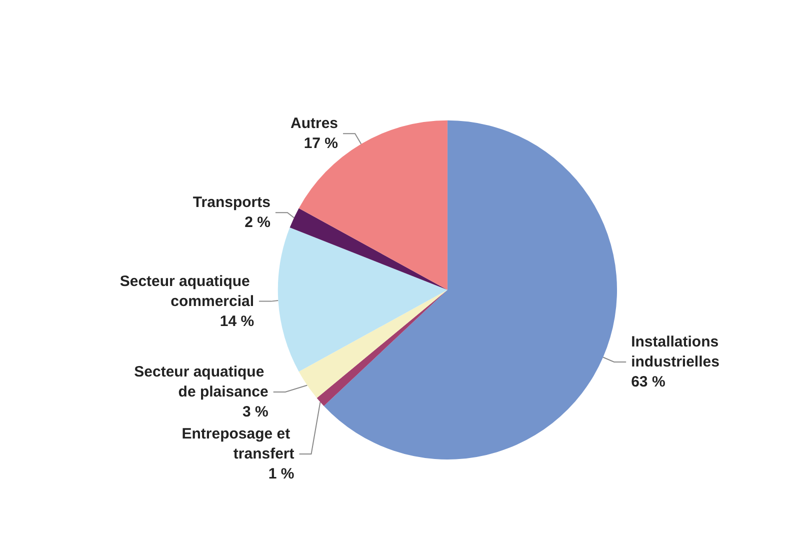 This screenshot has width=785, height=547. What do you see at coordinates (201, 381) in the screenshot?
I see `slice-label: Secteur aquatique de plaisance` at bounding box center [201, 381].